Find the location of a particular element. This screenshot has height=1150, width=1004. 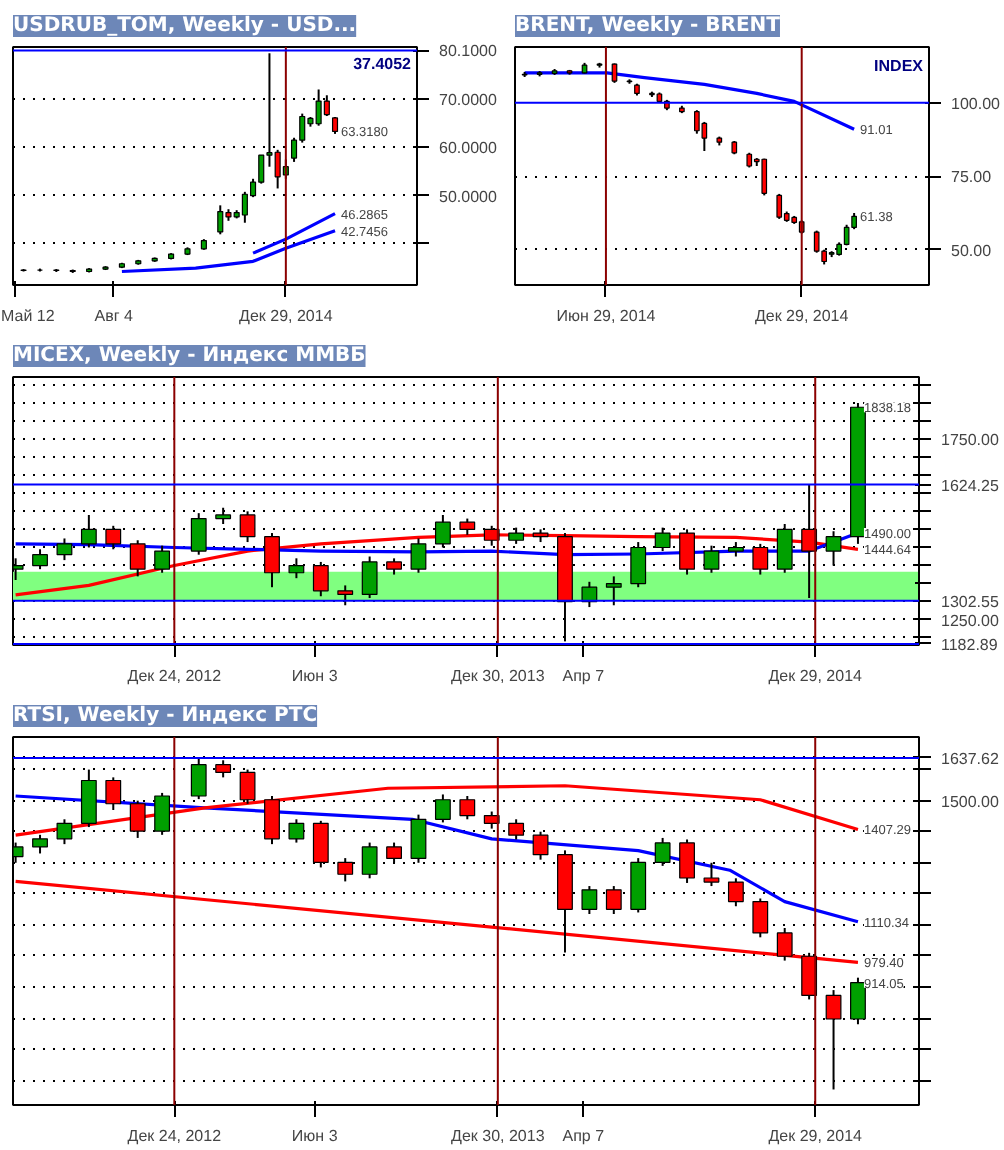

x-tick-label: Июн 29, 2014 is located at coordinates (606, 316).